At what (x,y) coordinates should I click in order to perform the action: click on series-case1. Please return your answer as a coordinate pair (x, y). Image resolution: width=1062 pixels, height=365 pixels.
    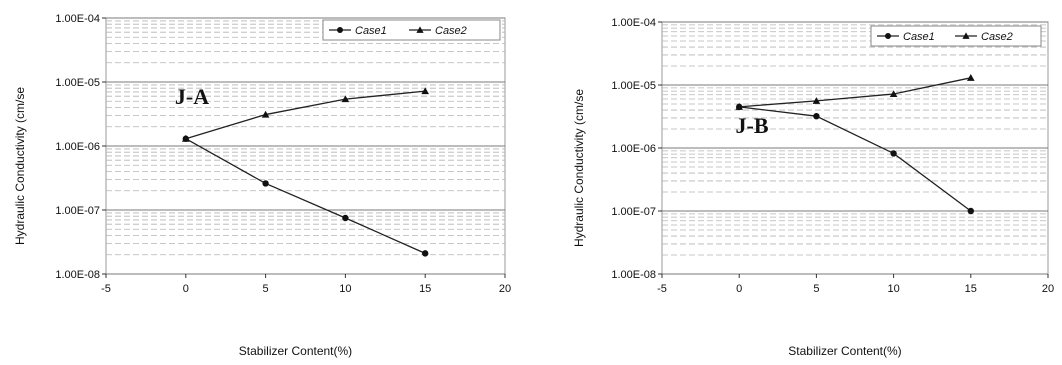
    Looking at the image, I should click on (855, 159).